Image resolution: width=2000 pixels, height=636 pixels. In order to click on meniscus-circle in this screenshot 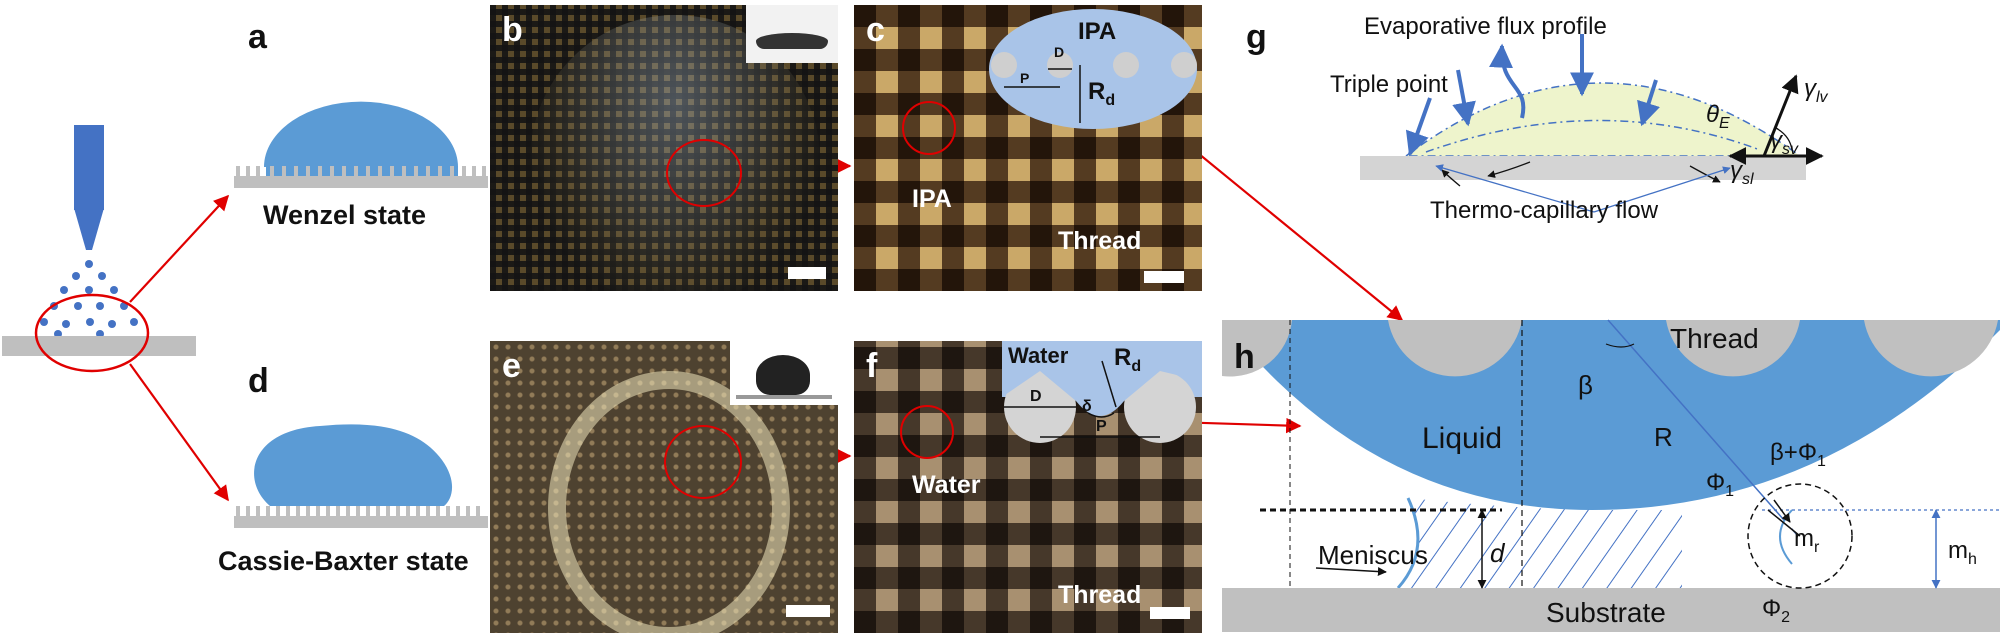, I will do `click(1800, 536)`.